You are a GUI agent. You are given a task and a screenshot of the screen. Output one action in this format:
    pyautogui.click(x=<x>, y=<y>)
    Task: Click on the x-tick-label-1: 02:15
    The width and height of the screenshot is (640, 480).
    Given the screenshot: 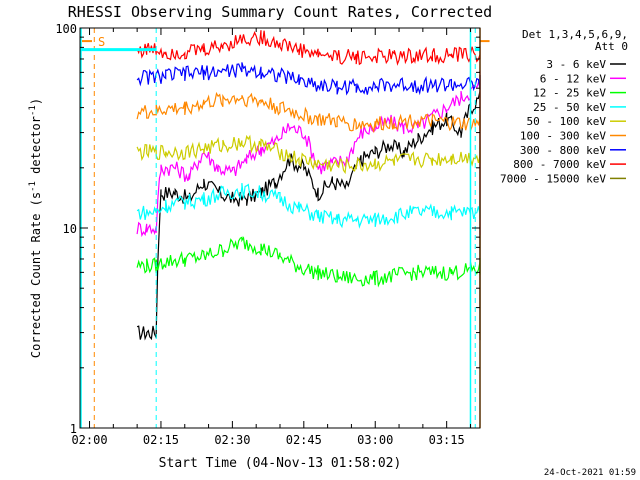 What is the action you would take?
    pyautogui.click(x=161, y=440)
    